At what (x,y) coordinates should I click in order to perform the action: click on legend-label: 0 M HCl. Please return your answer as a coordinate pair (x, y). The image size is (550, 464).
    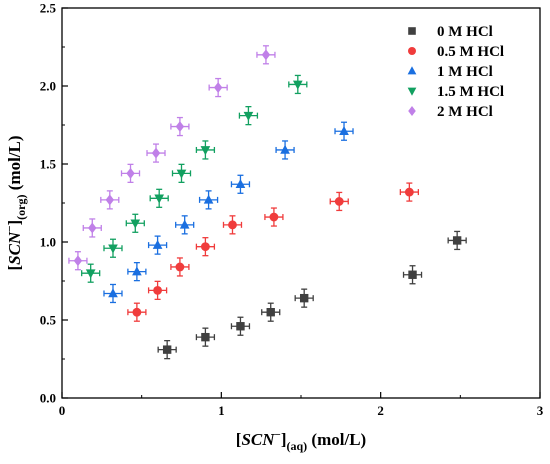
    Looking at the image, I should click on (465, 32).